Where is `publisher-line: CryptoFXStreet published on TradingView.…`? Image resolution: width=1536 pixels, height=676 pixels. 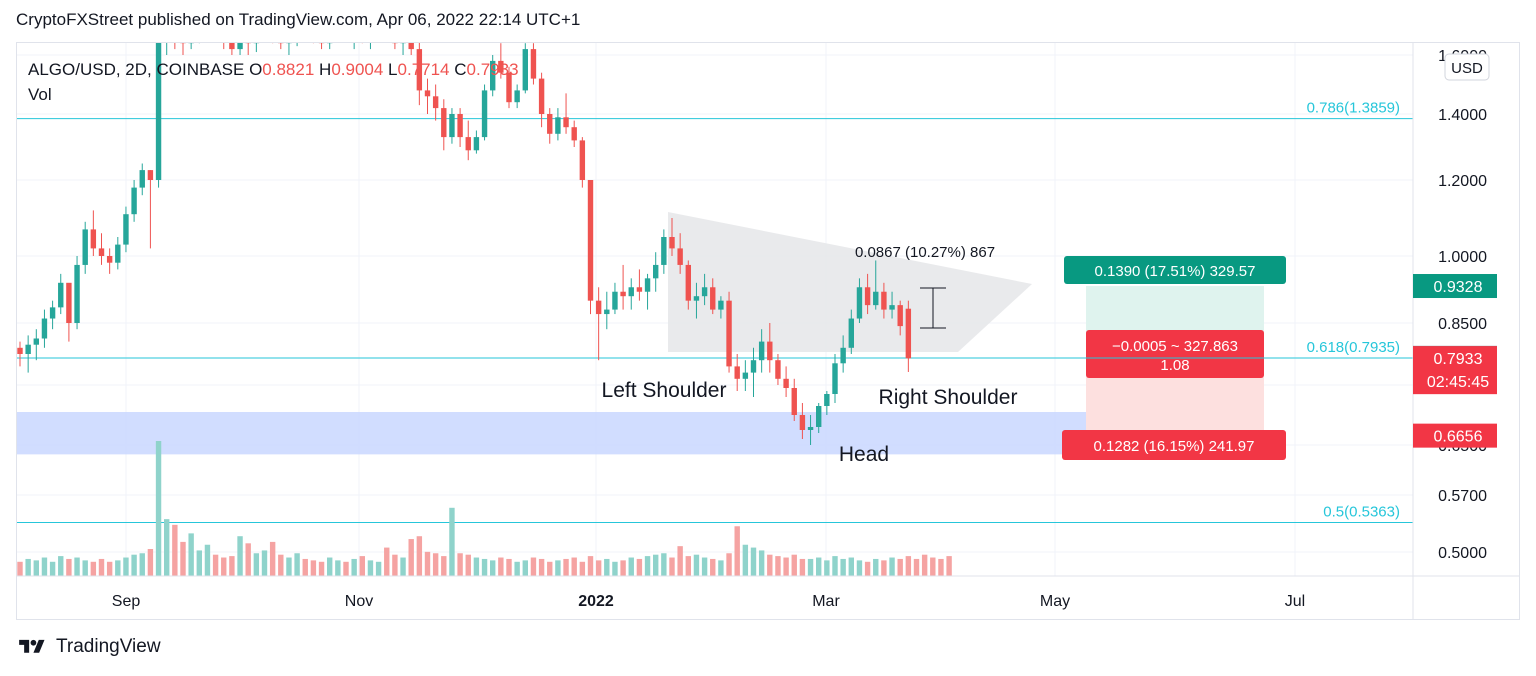
publisher-line: CryptoFXStreet published on TradingView.… is located at coordinates (298, 19).